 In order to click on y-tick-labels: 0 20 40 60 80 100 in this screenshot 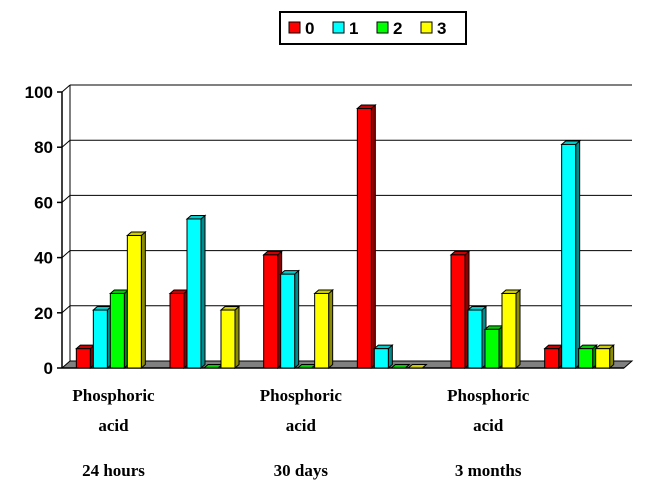, I will do `click(39, 230)`.